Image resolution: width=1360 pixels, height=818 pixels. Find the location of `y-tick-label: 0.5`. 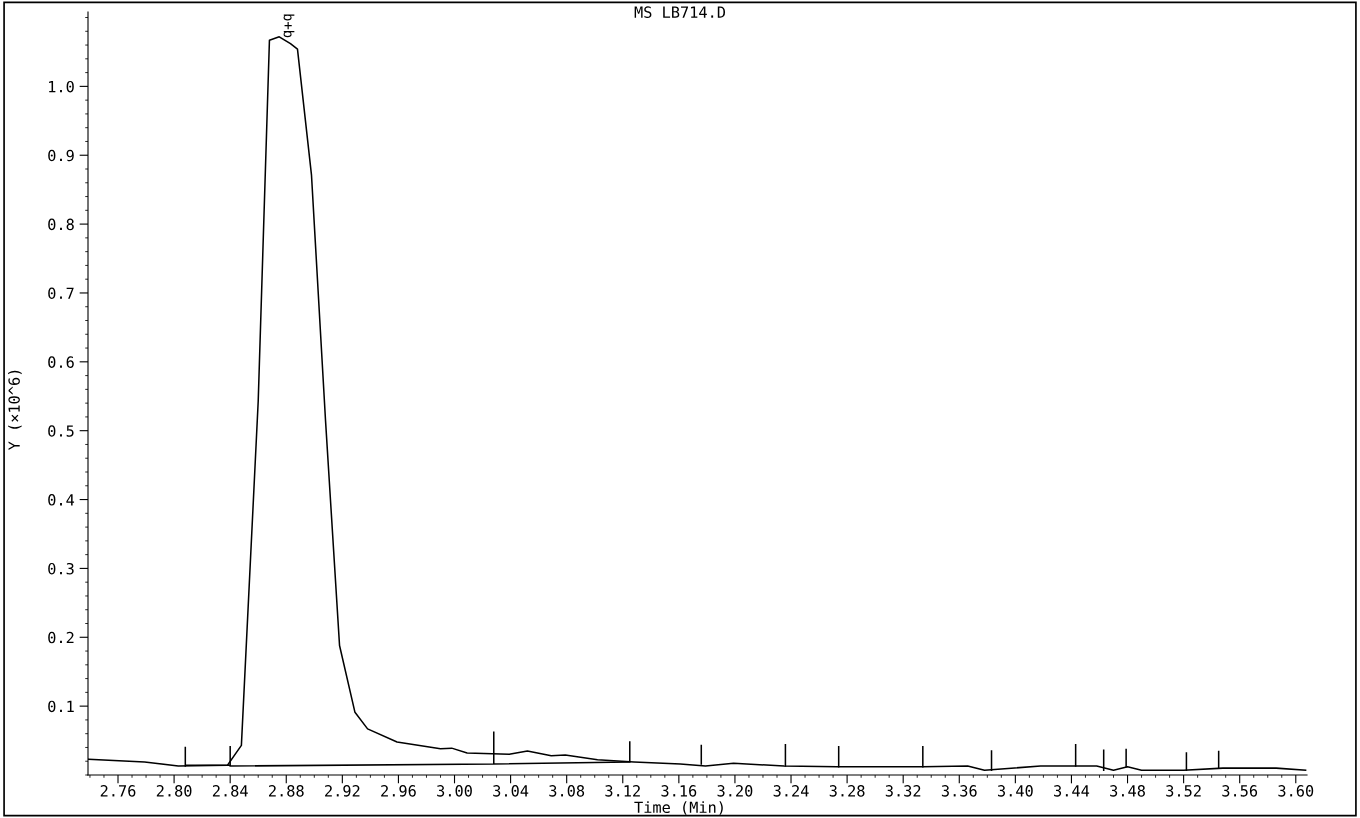

y-tick-label: 0.5 is located at coordinates (61, 431).